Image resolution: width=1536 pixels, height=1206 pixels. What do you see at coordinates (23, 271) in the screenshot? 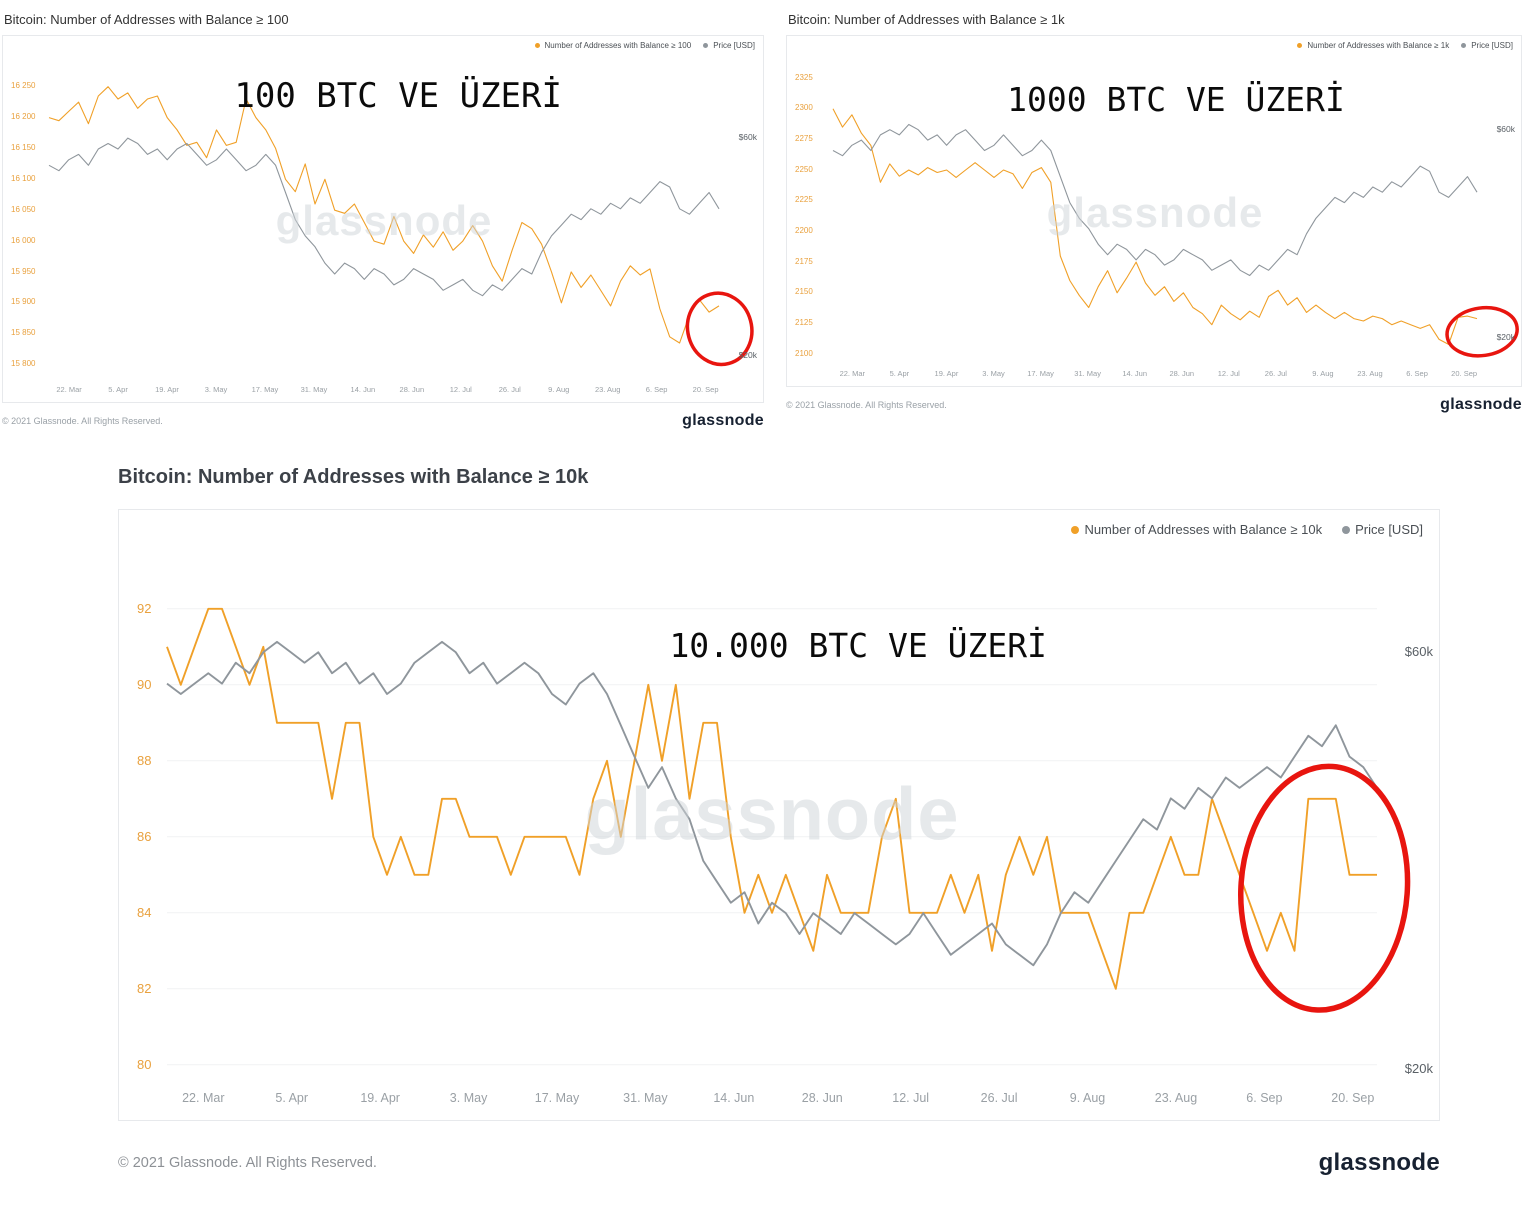
I see `y-axis-tick: 15 950` at bounding box center [23, 271].